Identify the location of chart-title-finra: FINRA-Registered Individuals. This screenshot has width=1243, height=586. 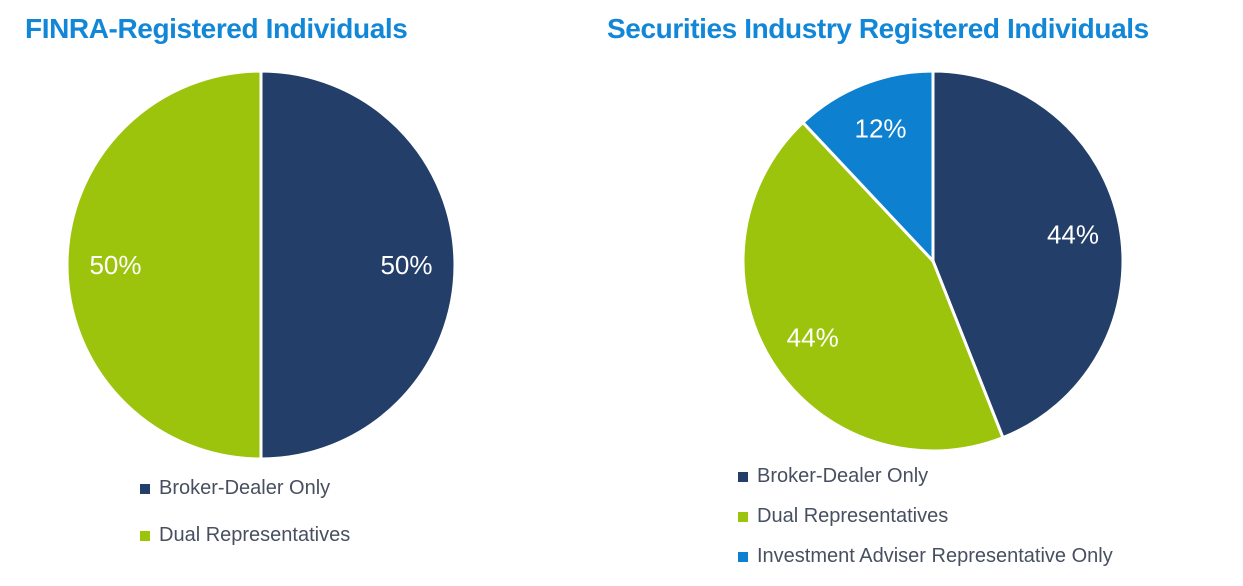
(216, 28).